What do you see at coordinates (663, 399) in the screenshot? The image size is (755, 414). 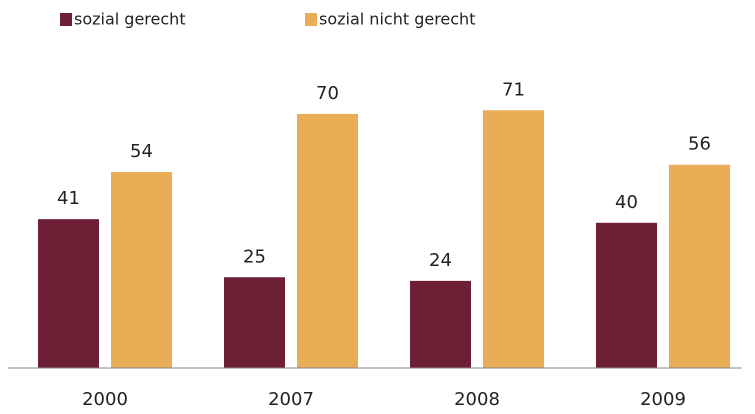 I see `x-tick-label: 2009` at bounding box center [663, 399].